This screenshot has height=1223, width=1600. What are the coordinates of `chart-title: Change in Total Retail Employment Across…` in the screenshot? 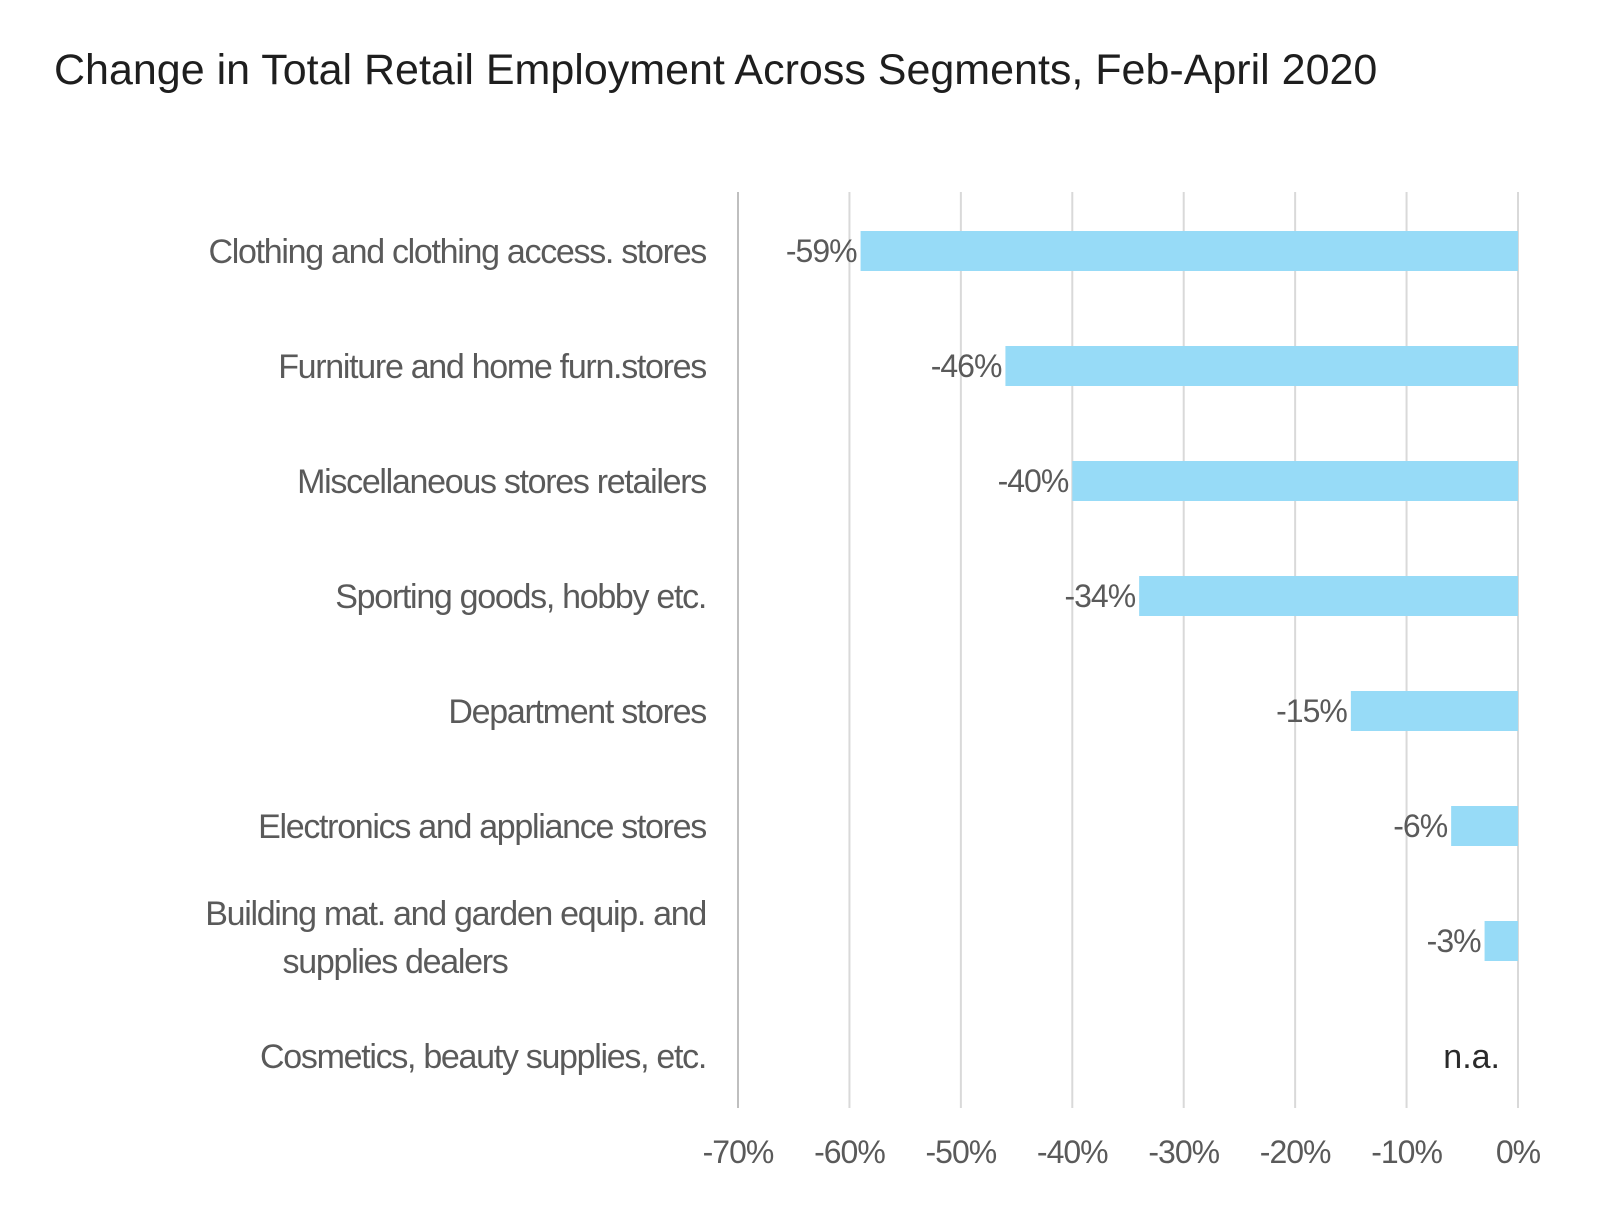 It's located at (716, 70).